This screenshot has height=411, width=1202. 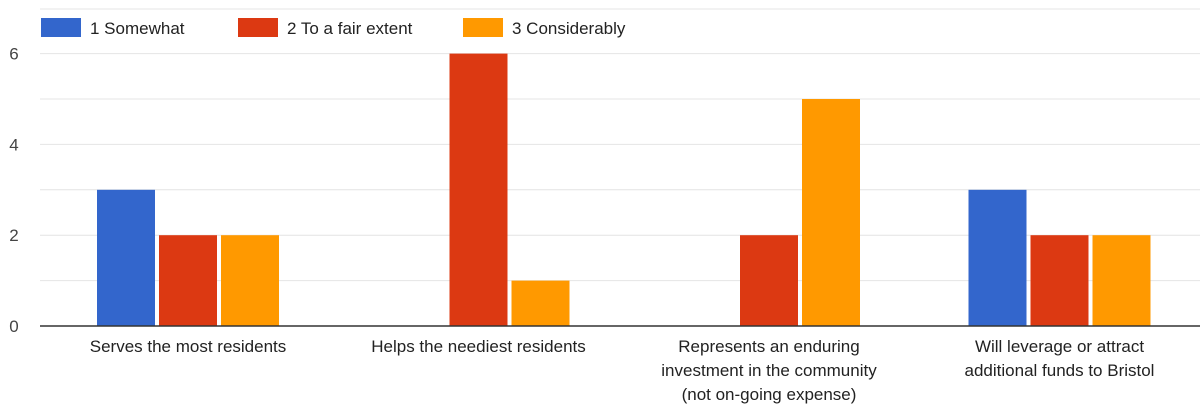 What do you see at coordinates (1060, 370) in the screenshot?
I see `x-category-label: additional funds to Bristol` at bounding box center [1060, 370].